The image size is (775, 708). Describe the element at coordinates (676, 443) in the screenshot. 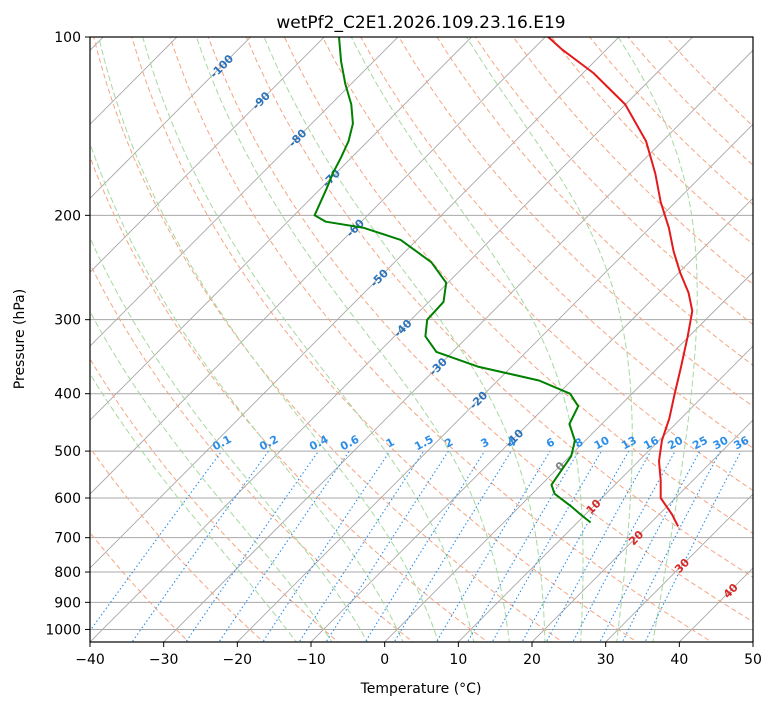

I see `mixing-ratio-label: 20` at that location.